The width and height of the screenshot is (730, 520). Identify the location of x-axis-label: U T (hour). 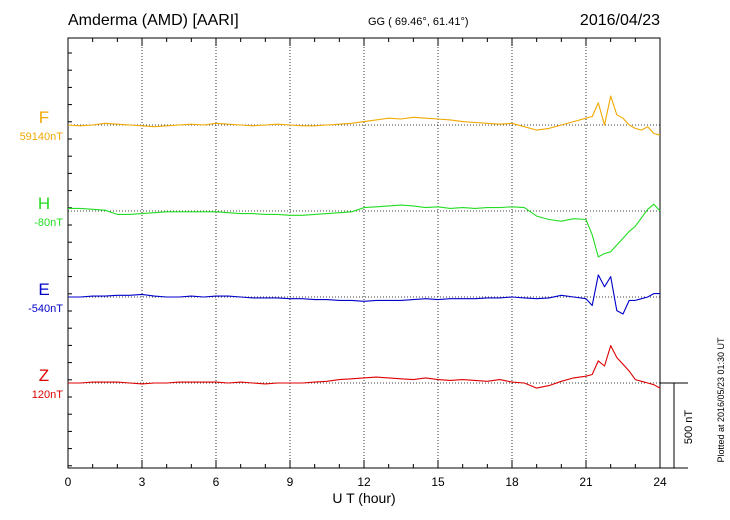
(363, 498).